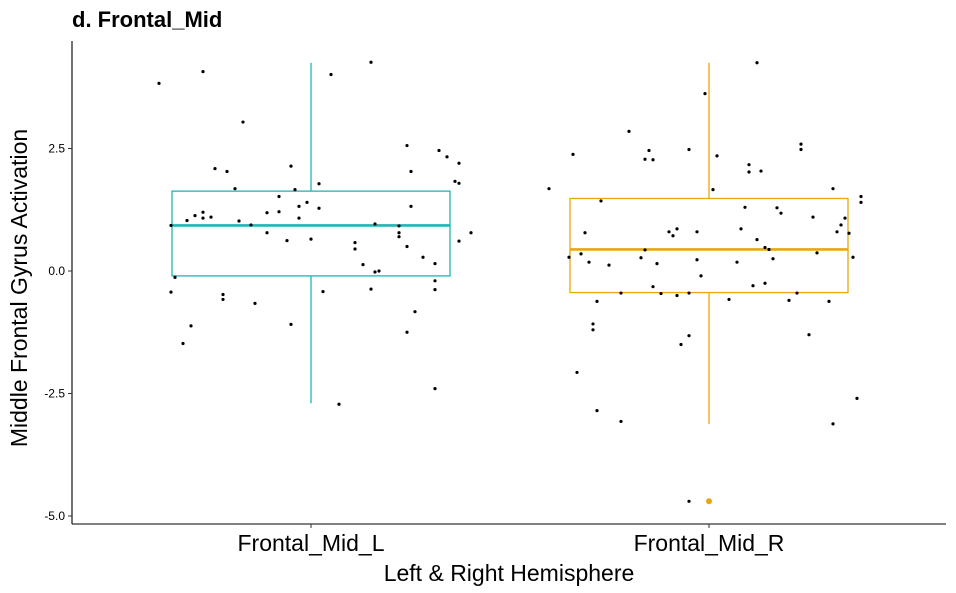 The image size is (956, 593). Describe the element at coordinates (54, 394) in the screenshot. I see `y-tick-label: -2.5` at that location.